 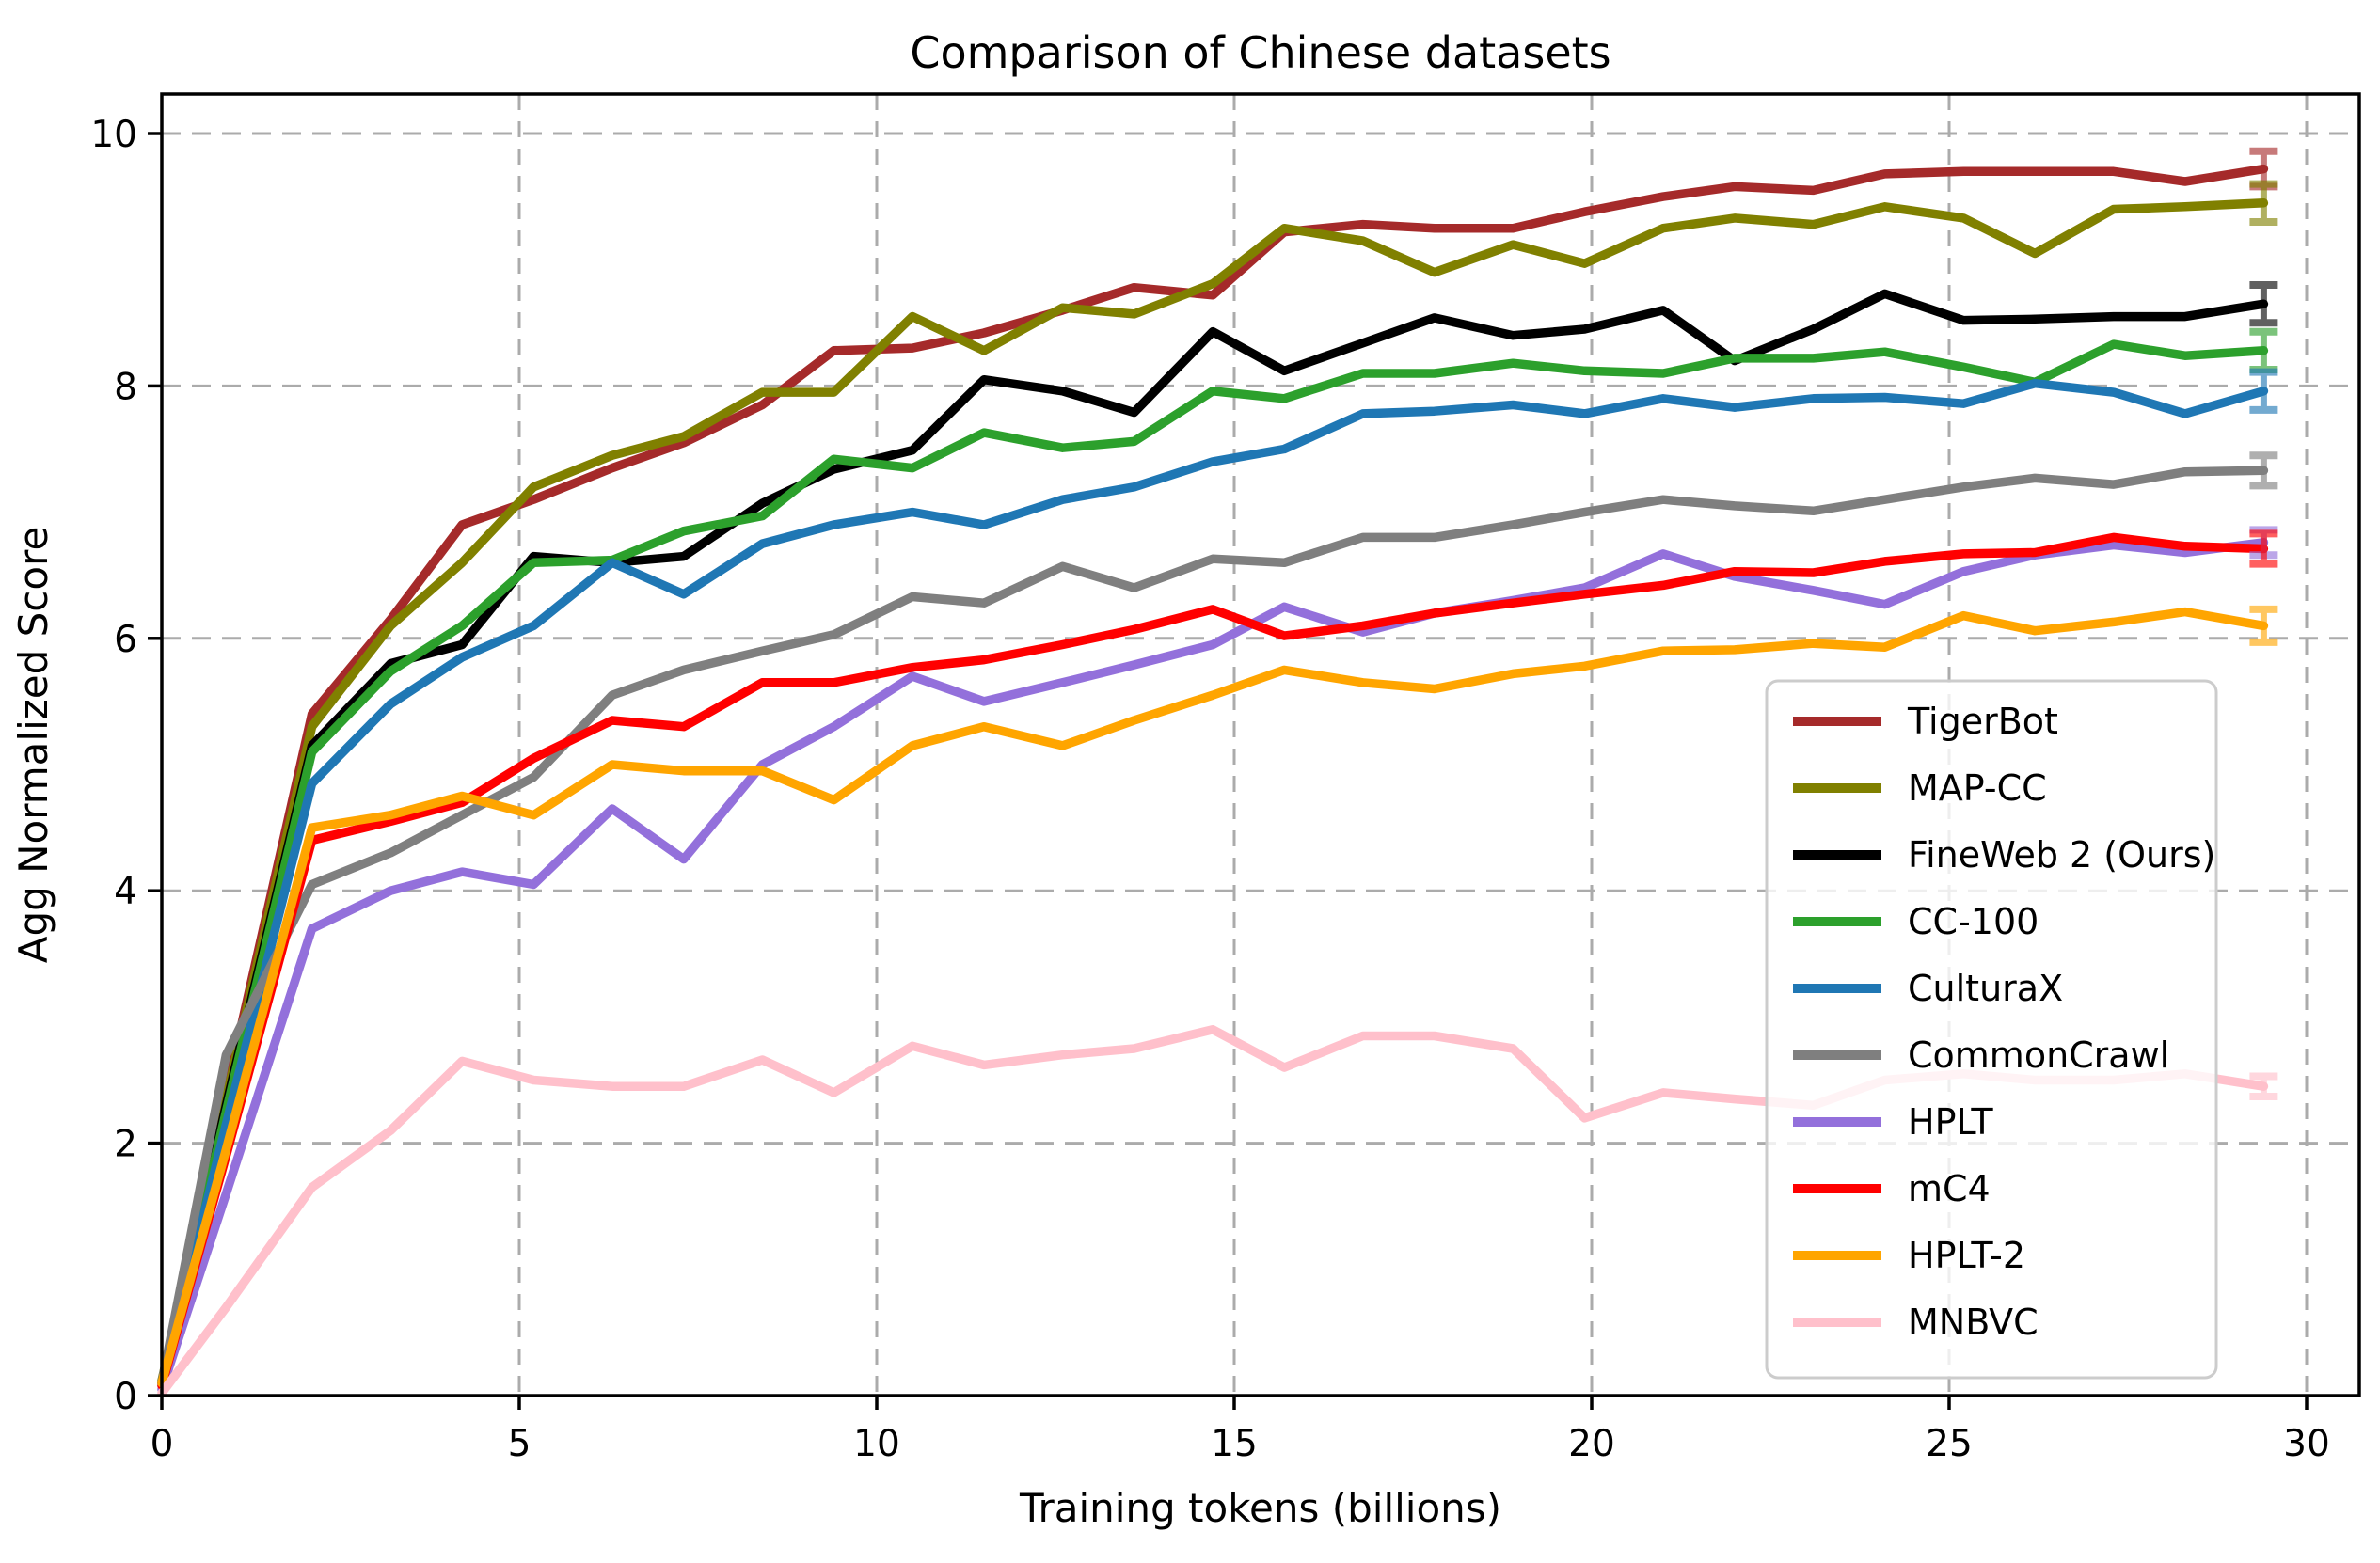 What do you see at coordinates (1591, 1444) in the screenshot?
I see `x-tick-label: 20` at bounding box center [1591, 1444].